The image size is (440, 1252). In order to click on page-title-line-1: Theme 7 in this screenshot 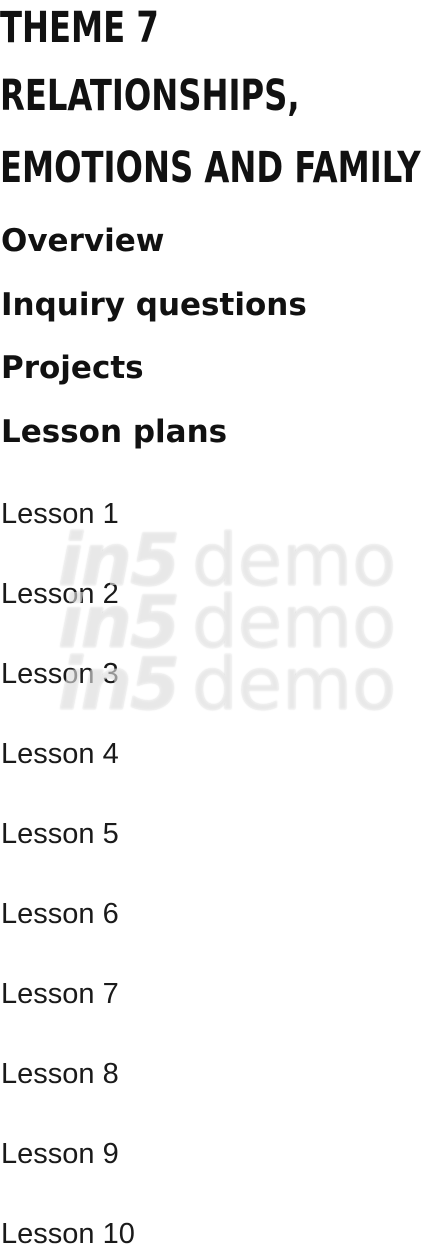, I will do `click(79, 28)`.